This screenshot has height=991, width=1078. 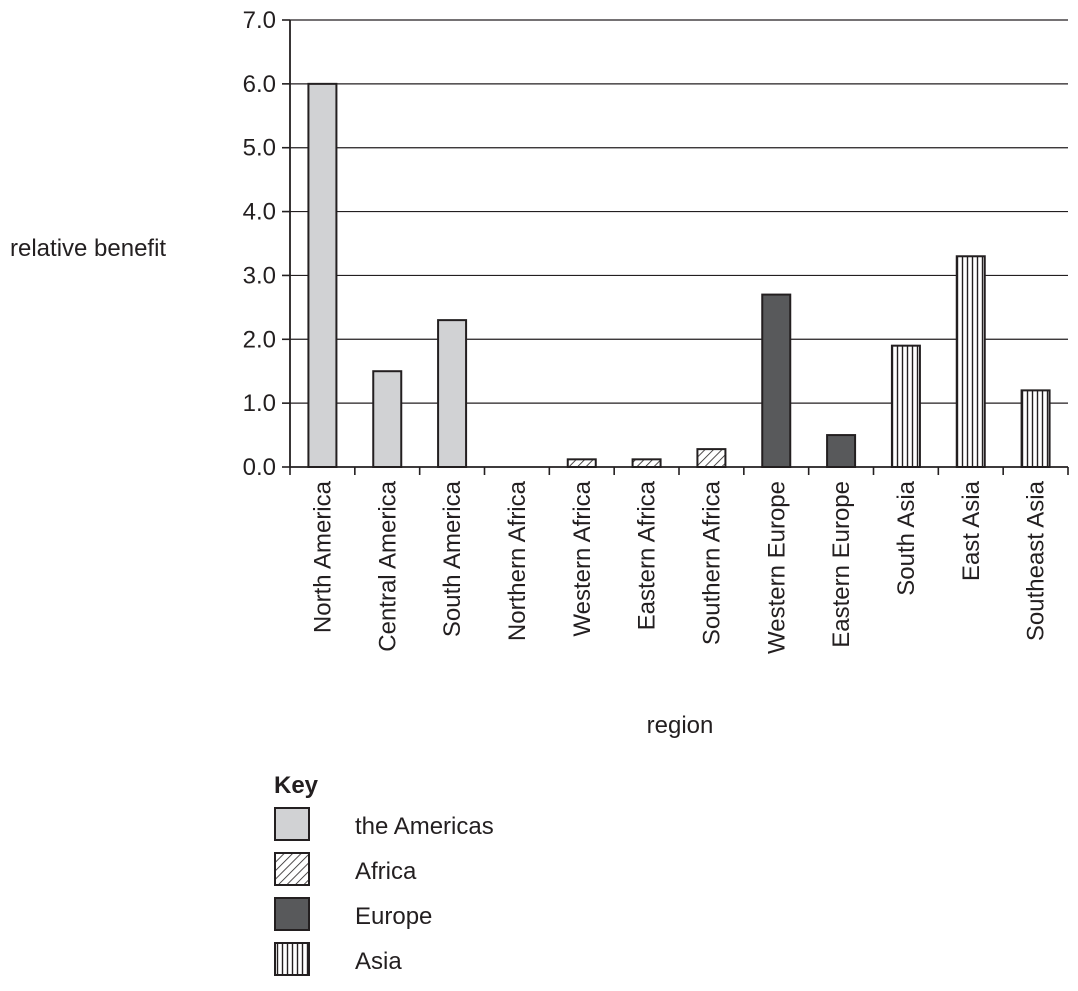 What do you see at coordinates (259, 339) in the screenshot?
I see `y-tick-label: 2.0` at bounding box center [259, 339].